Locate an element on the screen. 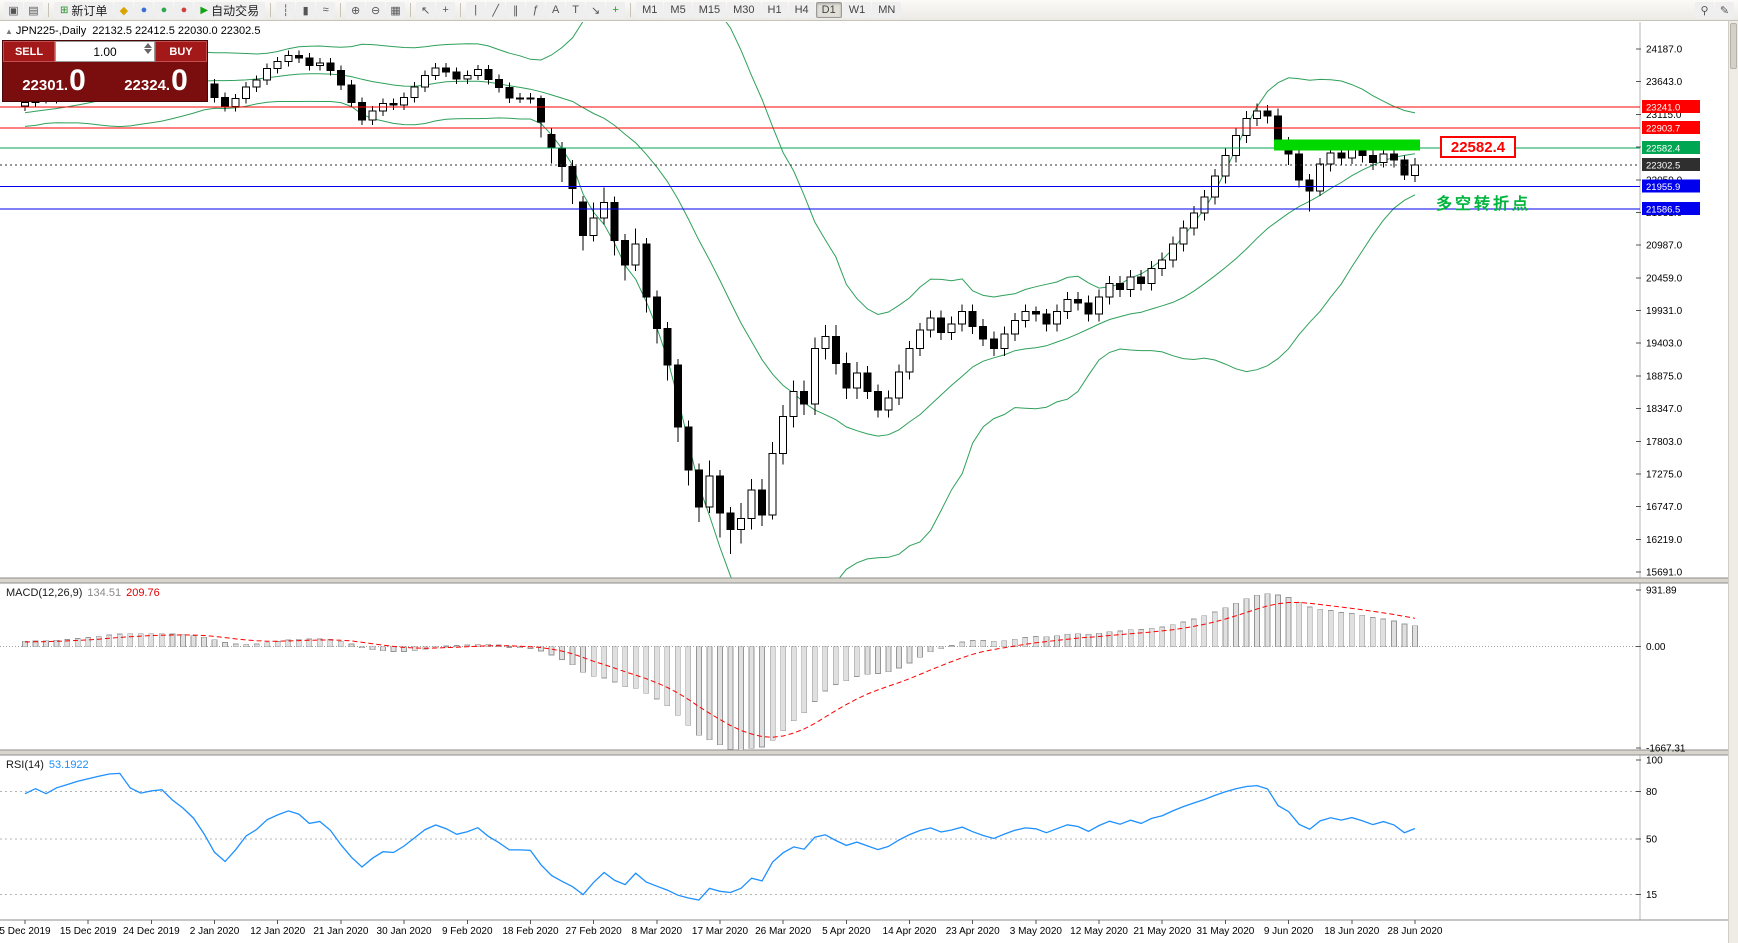  channel-icon: ∥ is located at coordinates (516, 10).